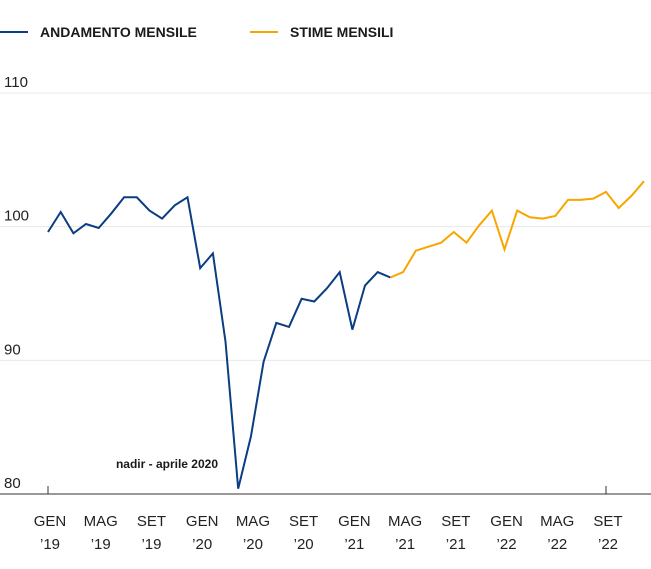 The height and width of the screenshot is (569, 651). Describe the element at coordinates (12, 483) in the screenshot. I see `y-tick-label: 80` at that location.